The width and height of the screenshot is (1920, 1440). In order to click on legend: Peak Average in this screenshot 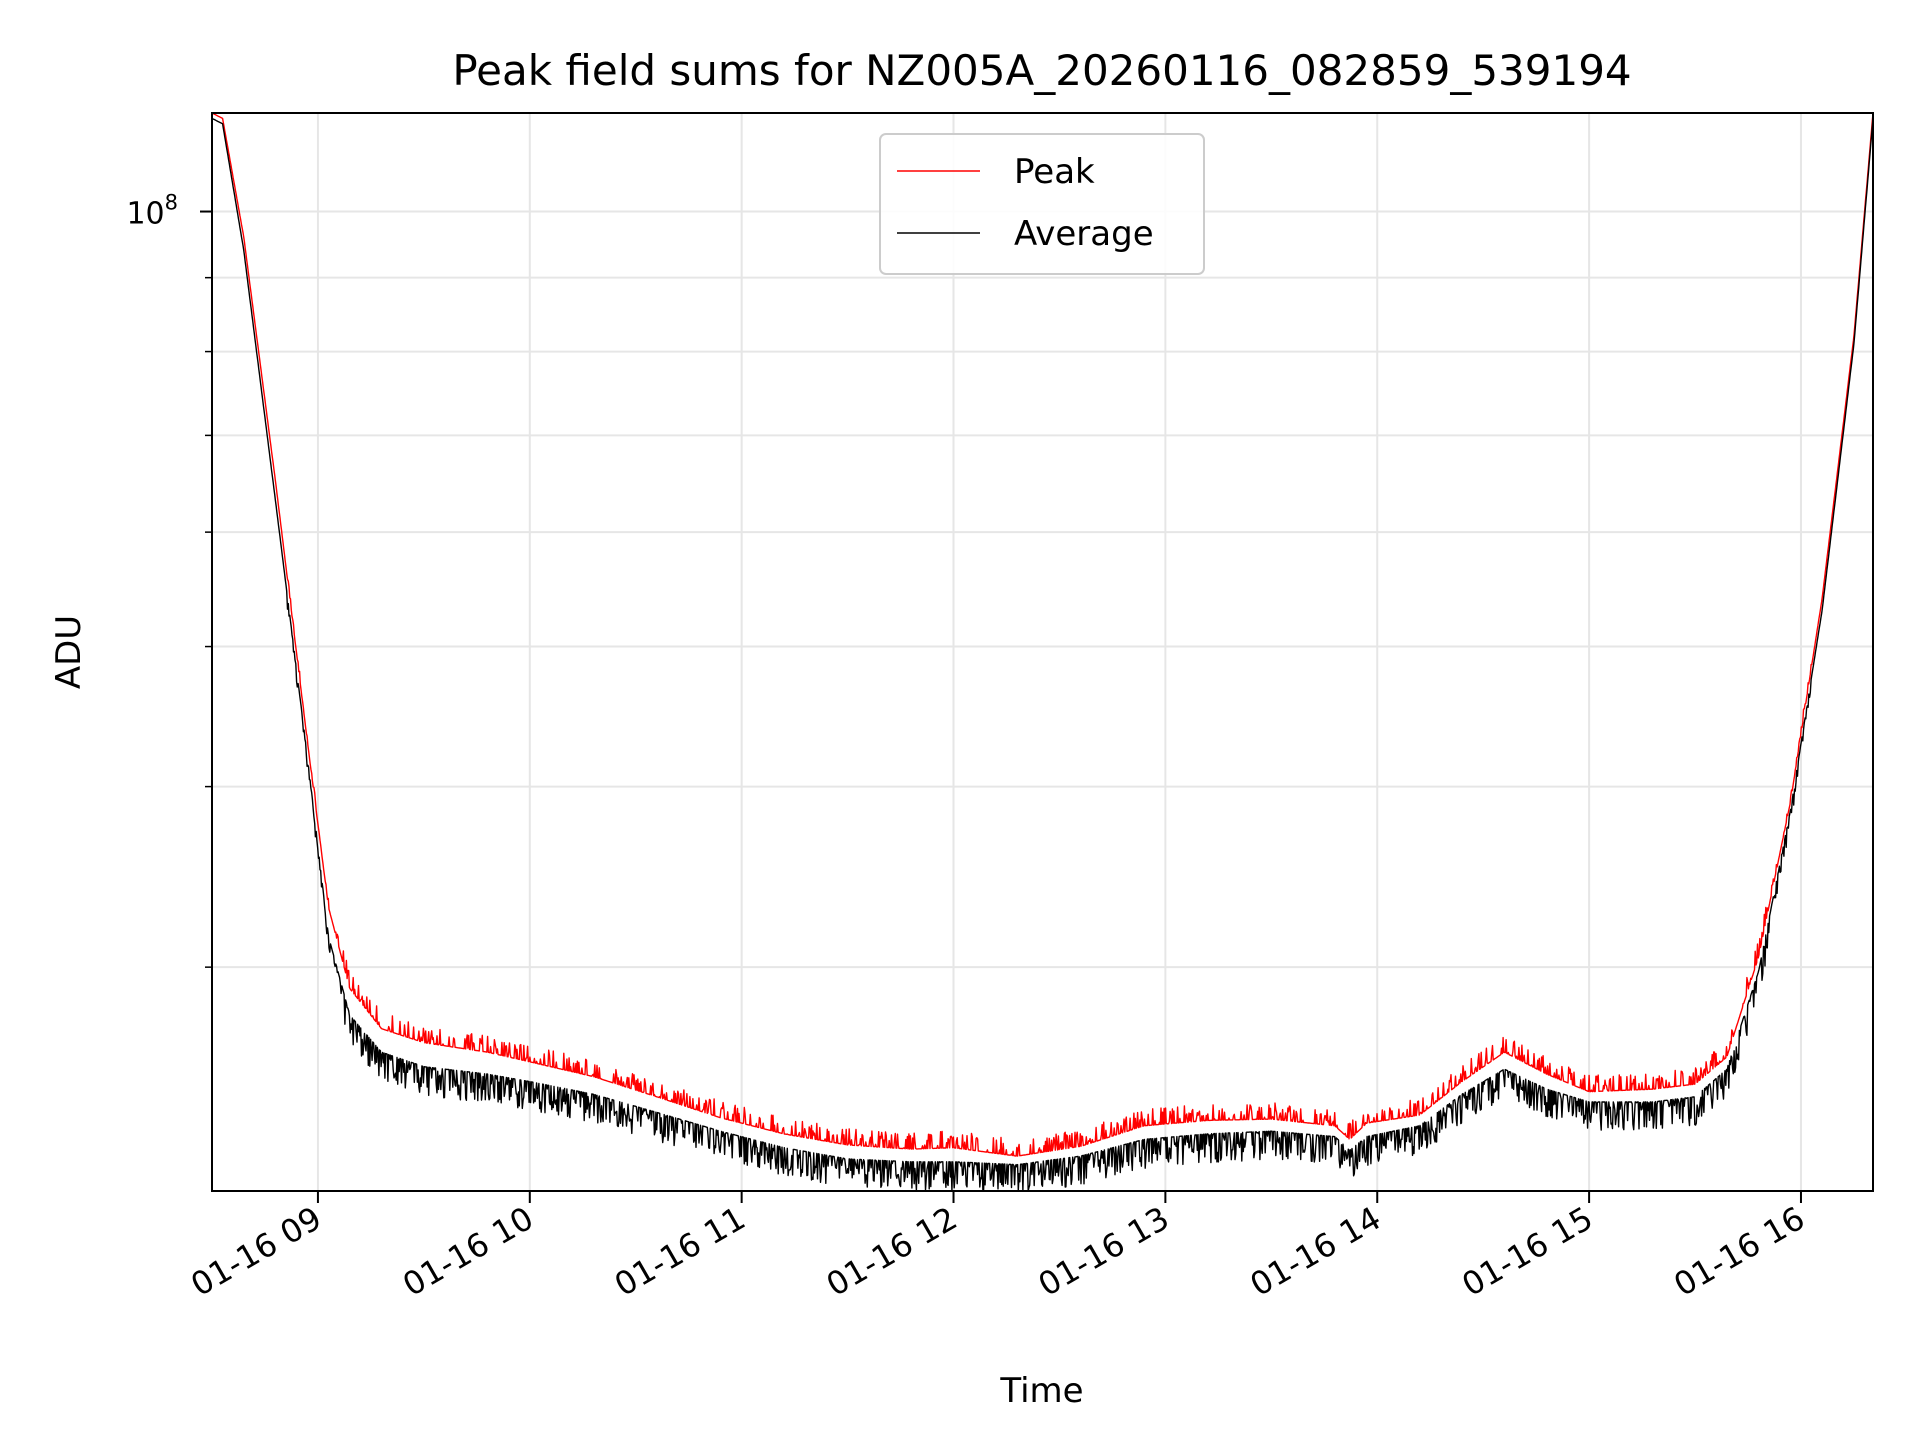, I will do `click(1042, 204)`.